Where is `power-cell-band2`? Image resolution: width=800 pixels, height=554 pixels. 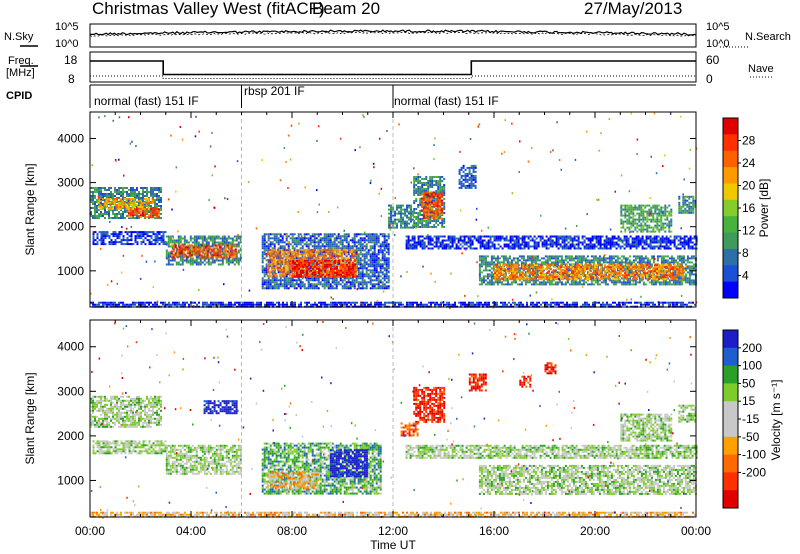 power-cell-band2 is located at coordinates (138, 213).